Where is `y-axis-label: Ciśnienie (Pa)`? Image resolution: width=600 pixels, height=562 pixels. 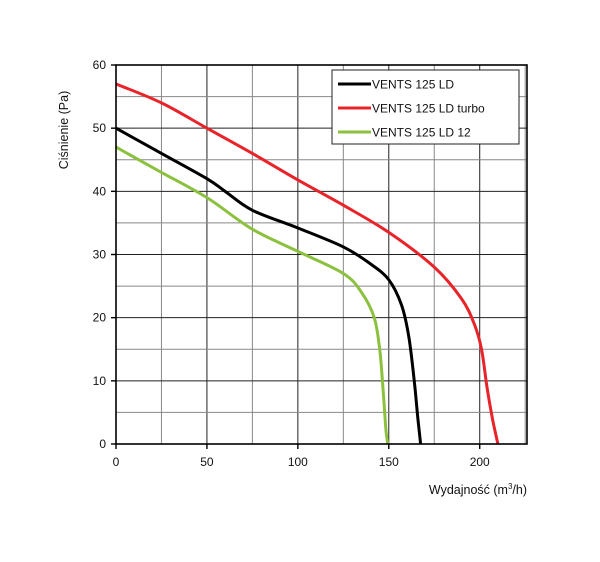 y-axis-label: Ciśnienie (Pa) is located at coordinates (64, 130).